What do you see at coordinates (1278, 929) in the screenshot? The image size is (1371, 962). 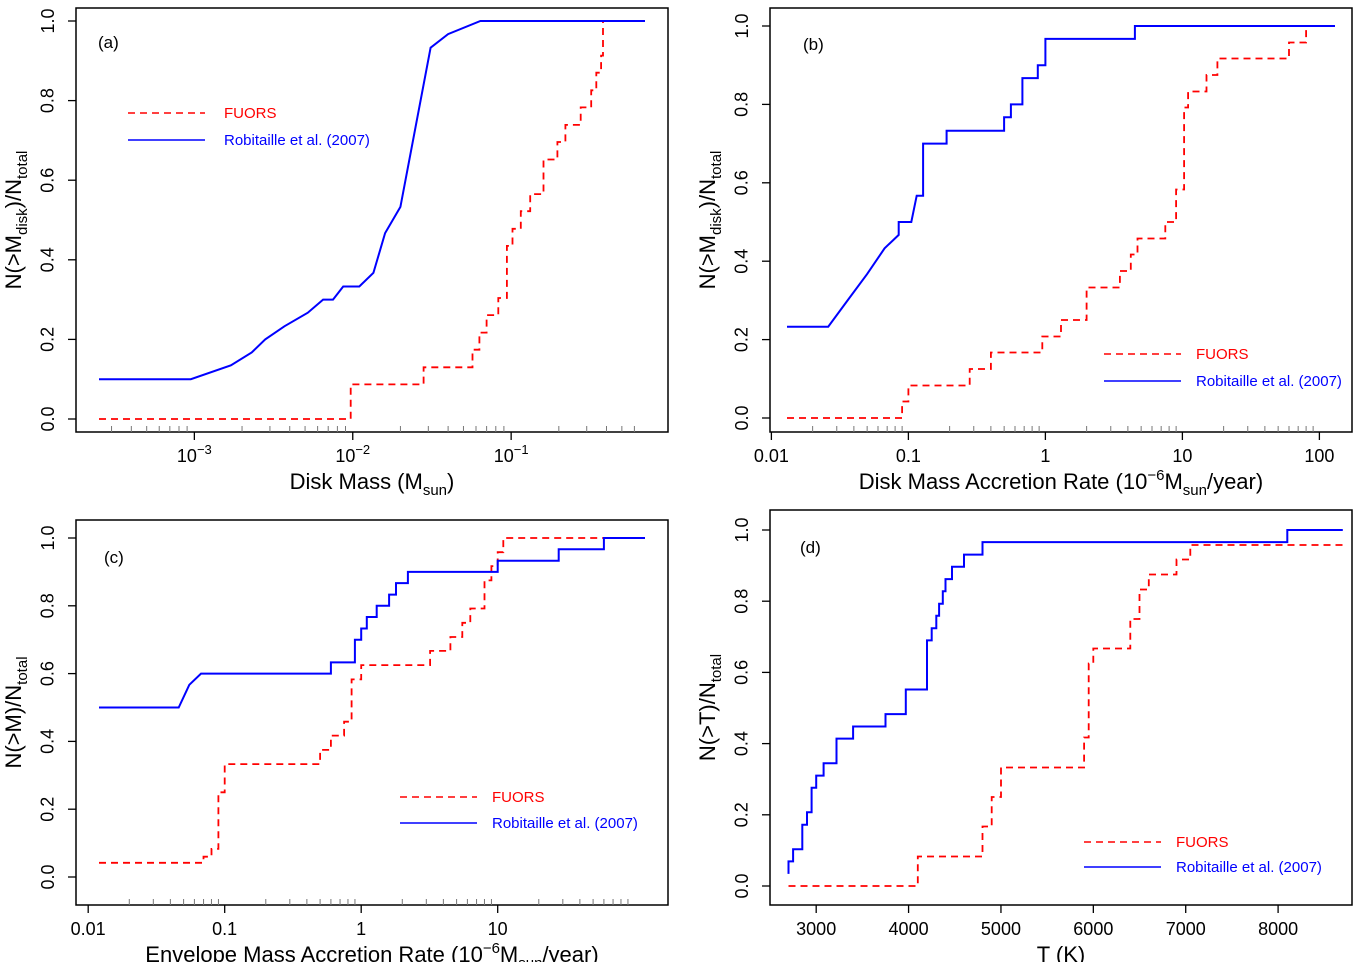 I see `x-tick-label: 8000` at bounding box center [1278, 929].